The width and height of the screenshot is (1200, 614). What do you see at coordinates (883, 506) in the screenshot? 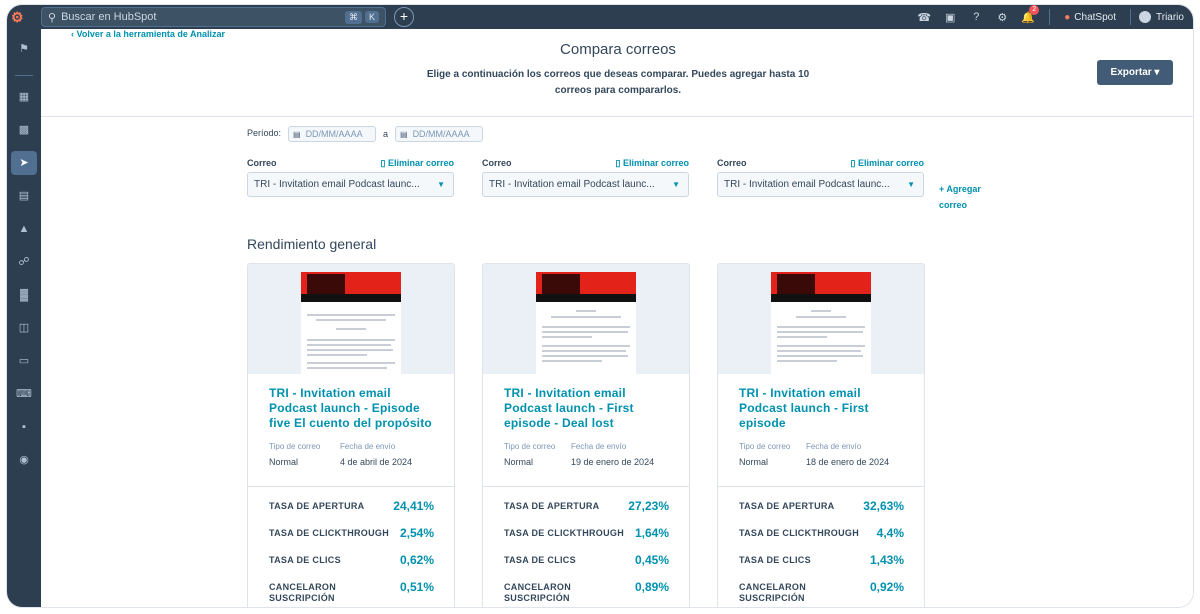
I see `stat-value: 32,63%` at bounding box center [883, 506].